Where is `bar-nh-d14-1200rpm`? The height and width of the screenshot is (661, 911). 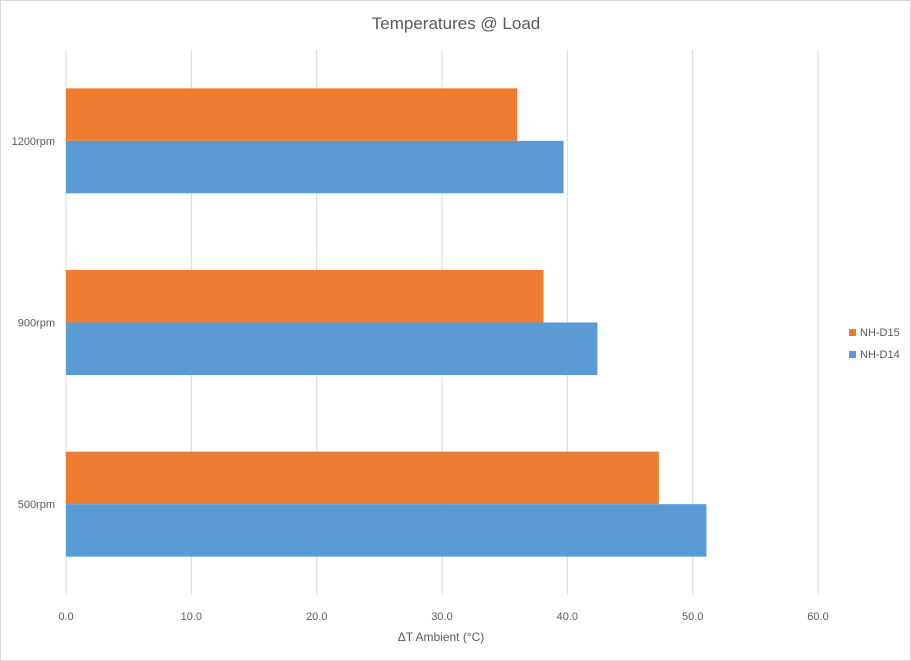
bar-nh-d14-1200rpm is located at coordinates (315, 167).